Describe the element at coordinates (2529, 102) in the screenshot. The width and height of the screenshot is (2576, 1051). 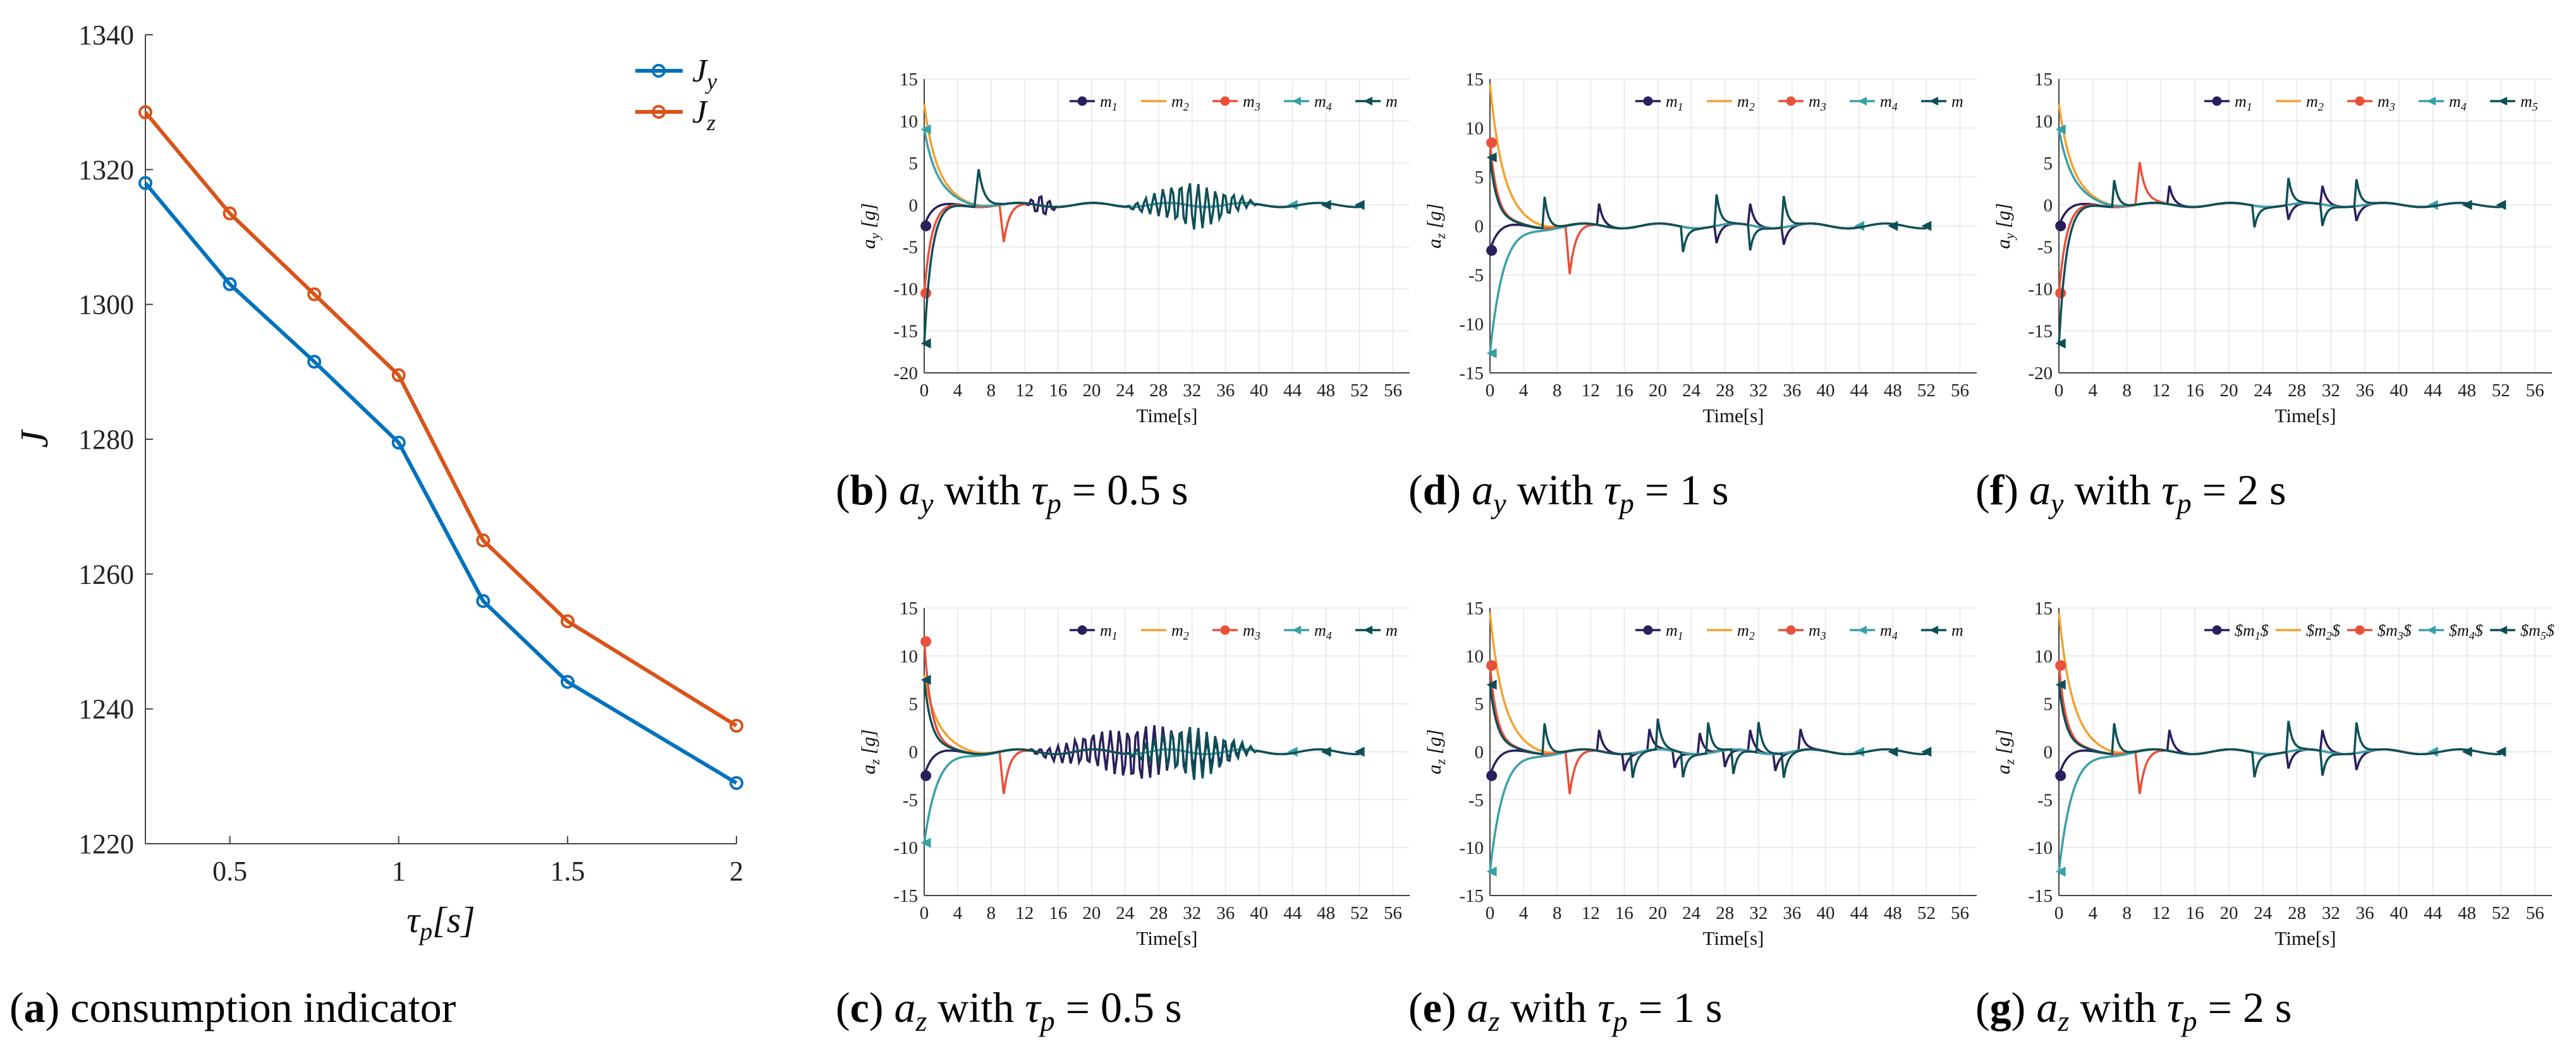
I see `legend-label-m5: m5` at that location.